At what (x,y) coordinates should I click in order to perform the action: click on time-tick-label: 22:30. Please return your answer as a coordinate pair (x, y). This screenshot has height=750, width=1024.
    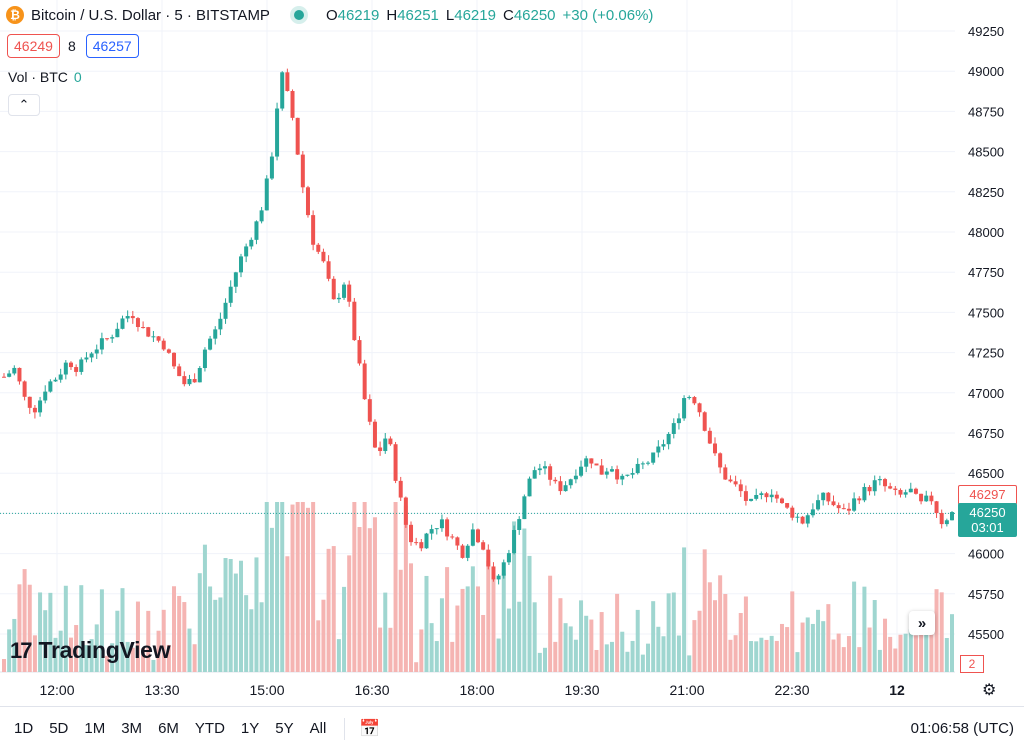
    Looking at the image, I should click on (791, 690).